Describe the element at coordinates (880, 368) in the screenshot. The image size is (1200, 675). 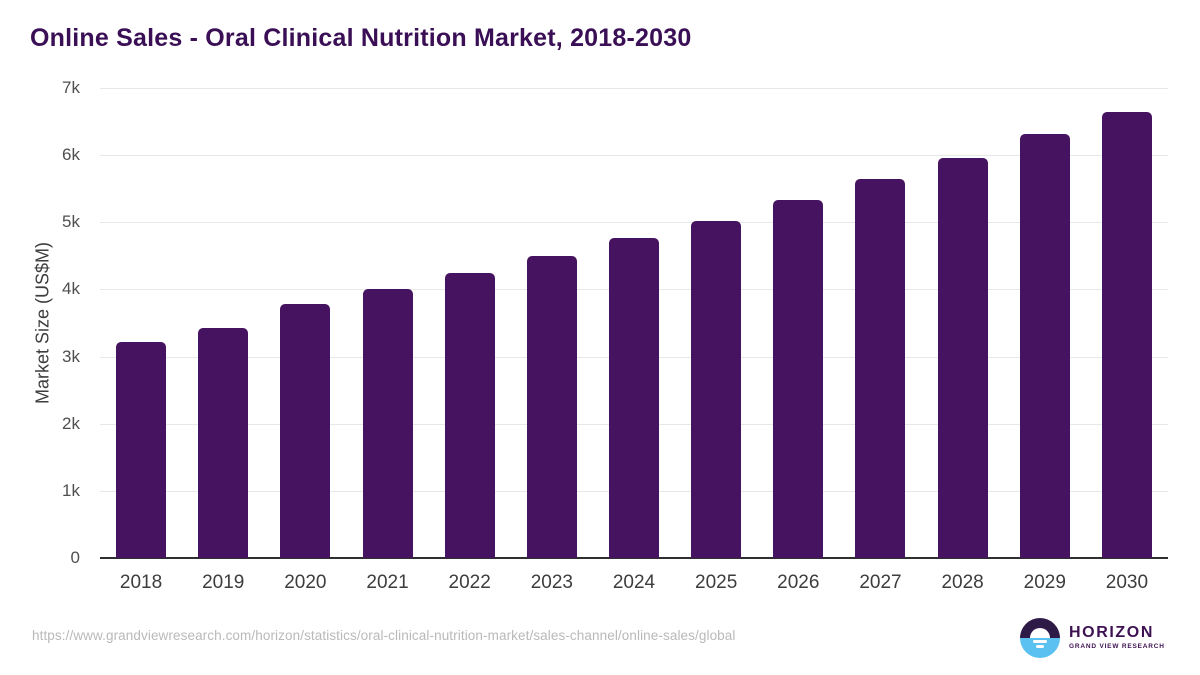
I see `bar-2027` at that location.